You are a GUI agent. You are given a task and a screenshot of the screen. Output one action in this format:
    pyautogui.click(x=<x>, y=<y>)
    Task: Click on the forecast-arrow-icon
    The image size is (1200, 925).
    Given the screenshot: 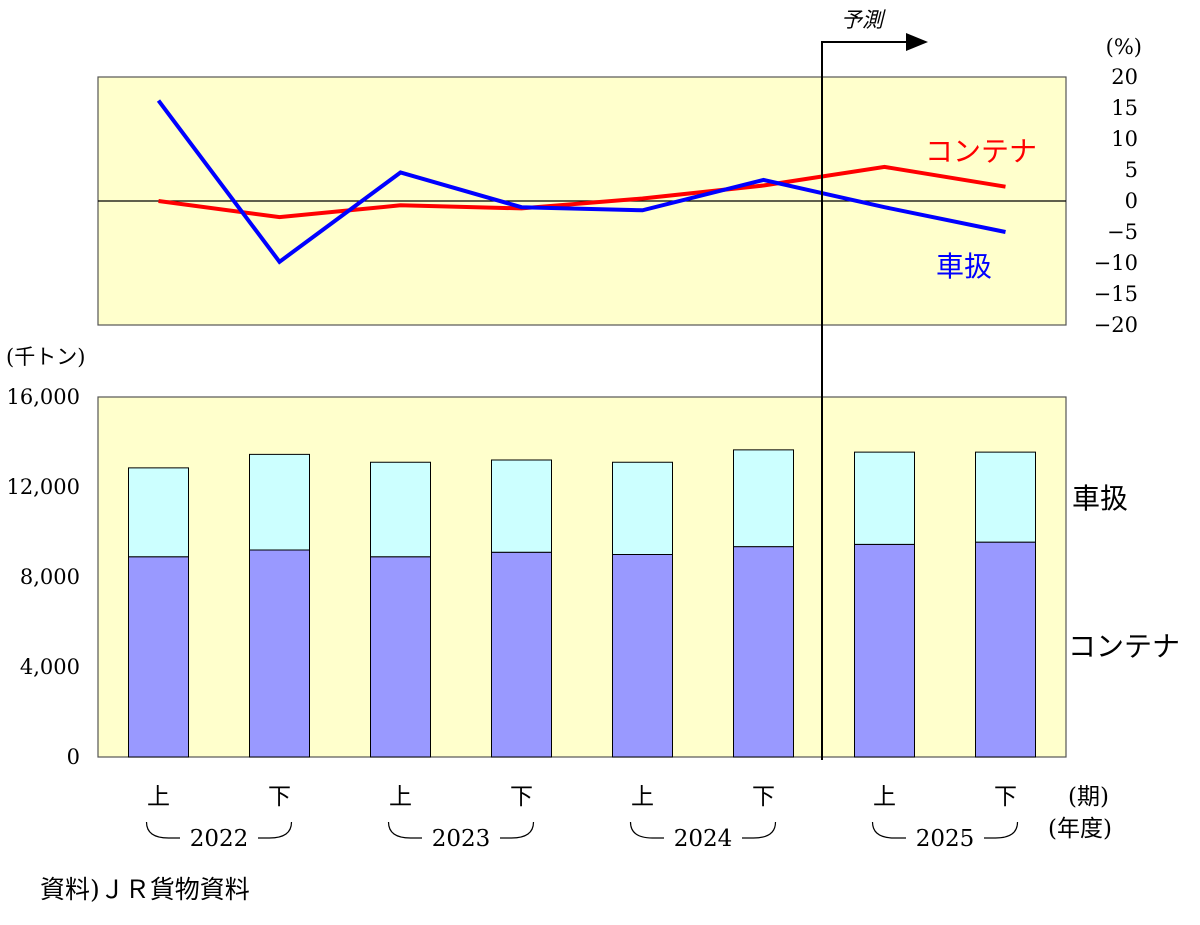 What is the action you would take?
    pyautogui.click(x=917, y=42)
    